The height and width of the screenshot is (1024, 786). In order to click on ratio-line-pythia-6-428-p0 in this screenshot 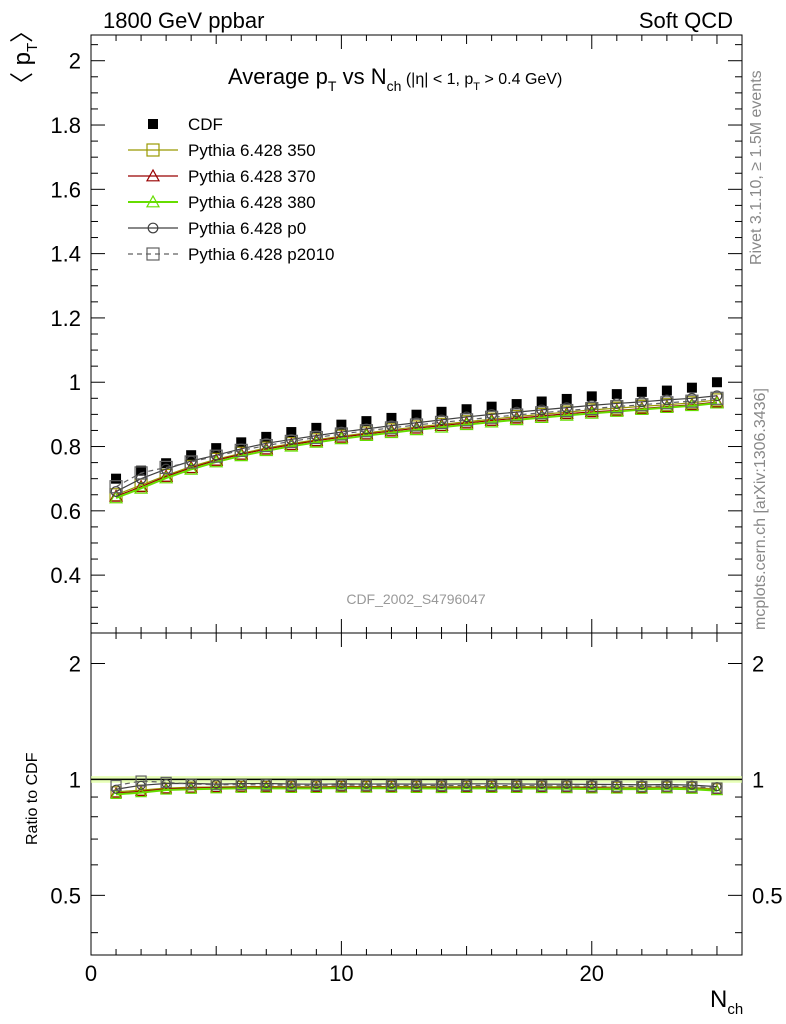, I will do `click(416, 786)`.